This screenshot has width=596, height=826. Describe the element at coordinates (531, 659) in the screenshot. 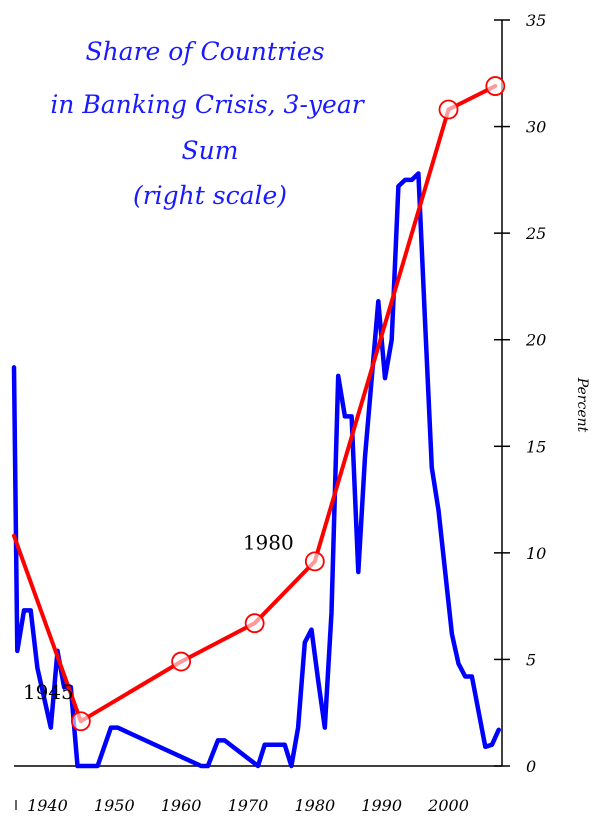

I see `y-tick-label-5: 5` at that location.